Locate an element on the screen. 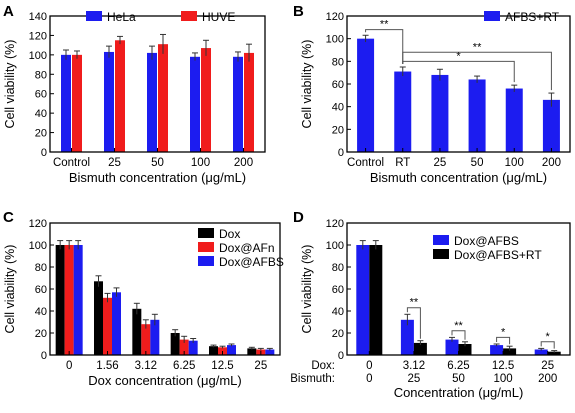 This screenshot has height=413, width=575. legend-label: HeLa is located at coordinates (121, 17).